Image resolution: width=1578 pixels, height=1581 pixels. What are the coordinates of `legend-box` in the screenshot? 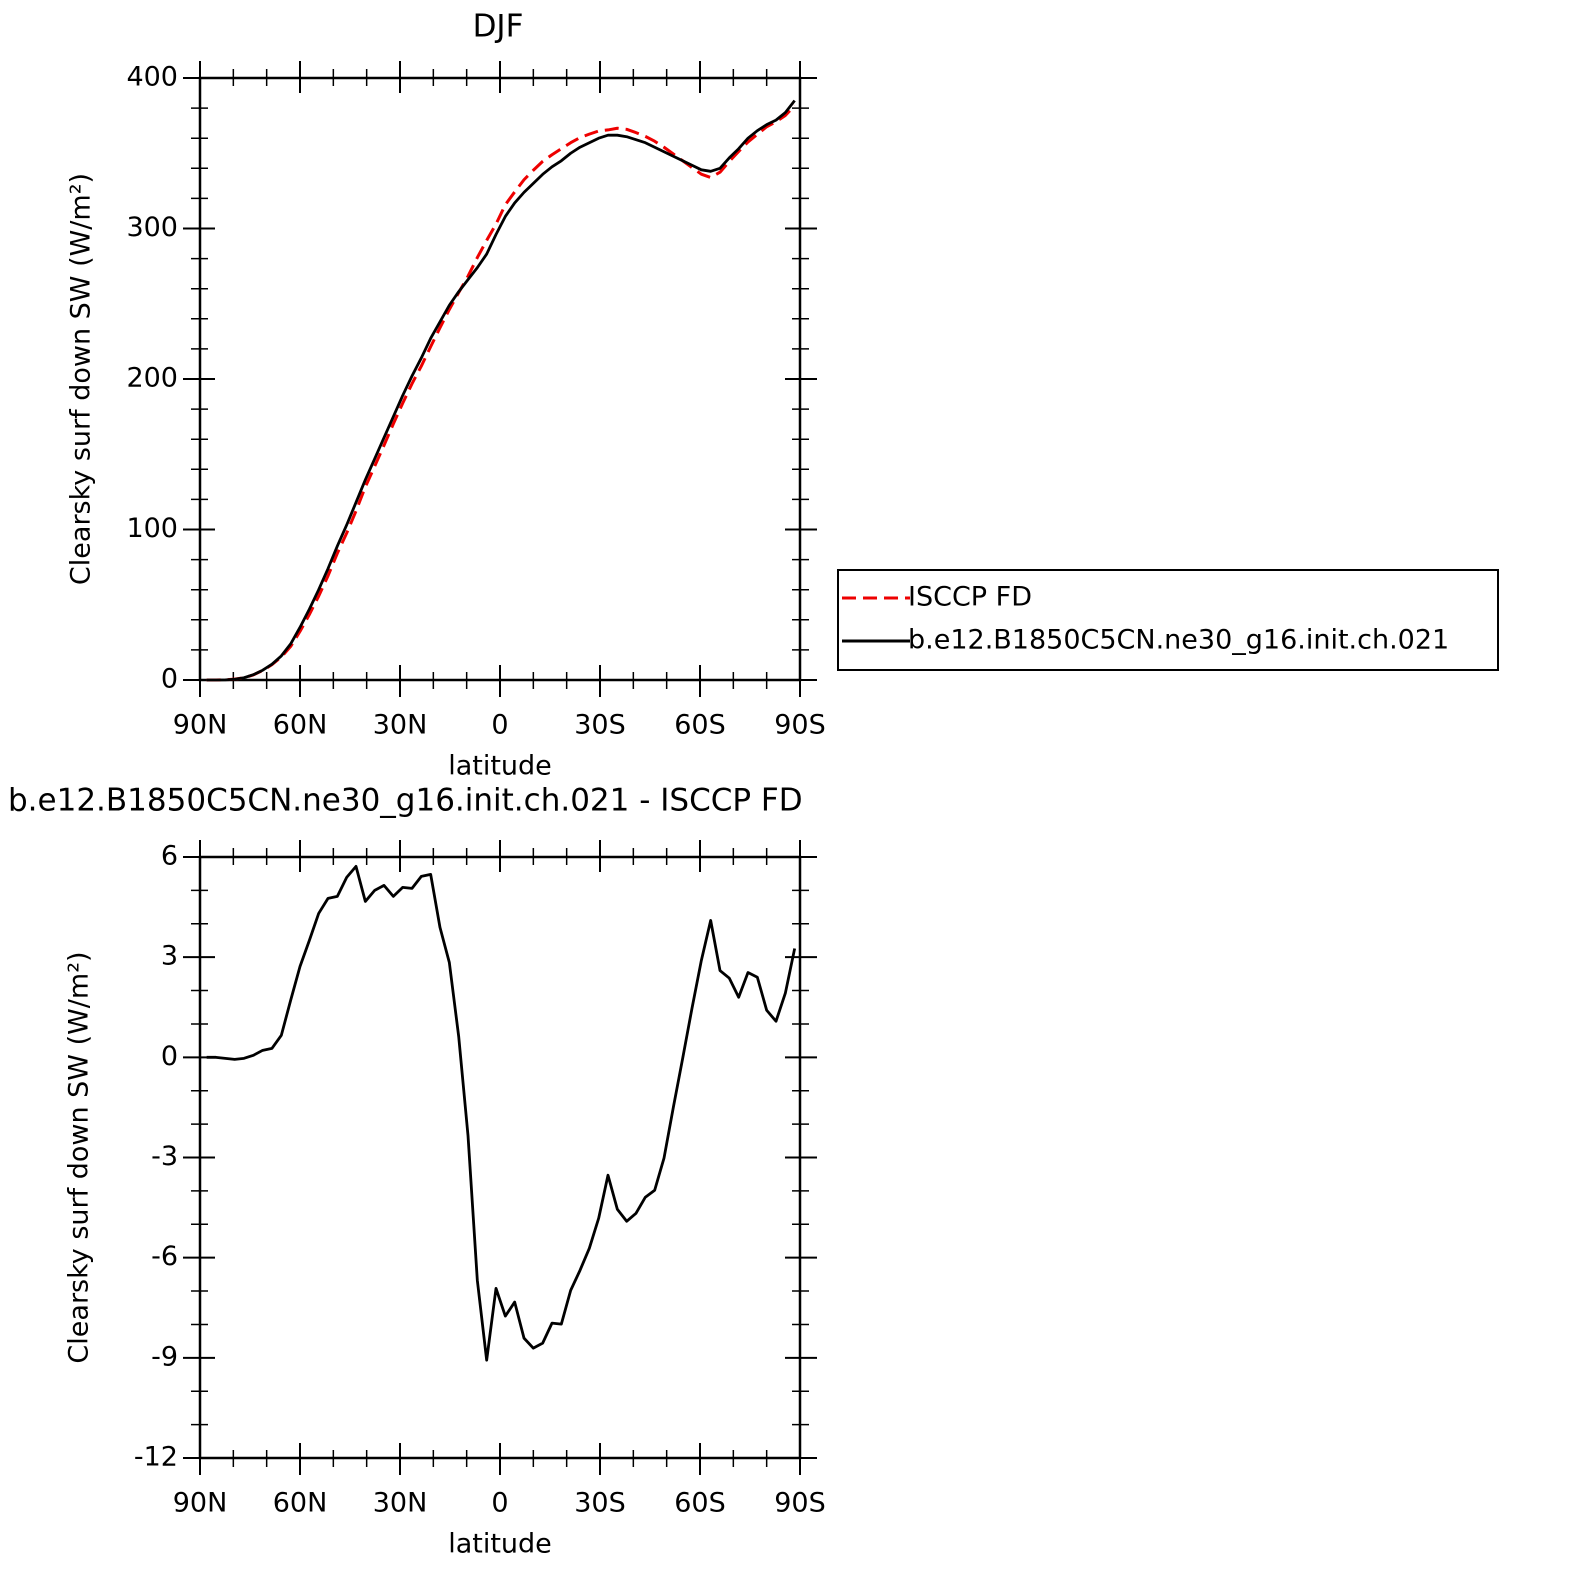 It's located at (1168, 620).